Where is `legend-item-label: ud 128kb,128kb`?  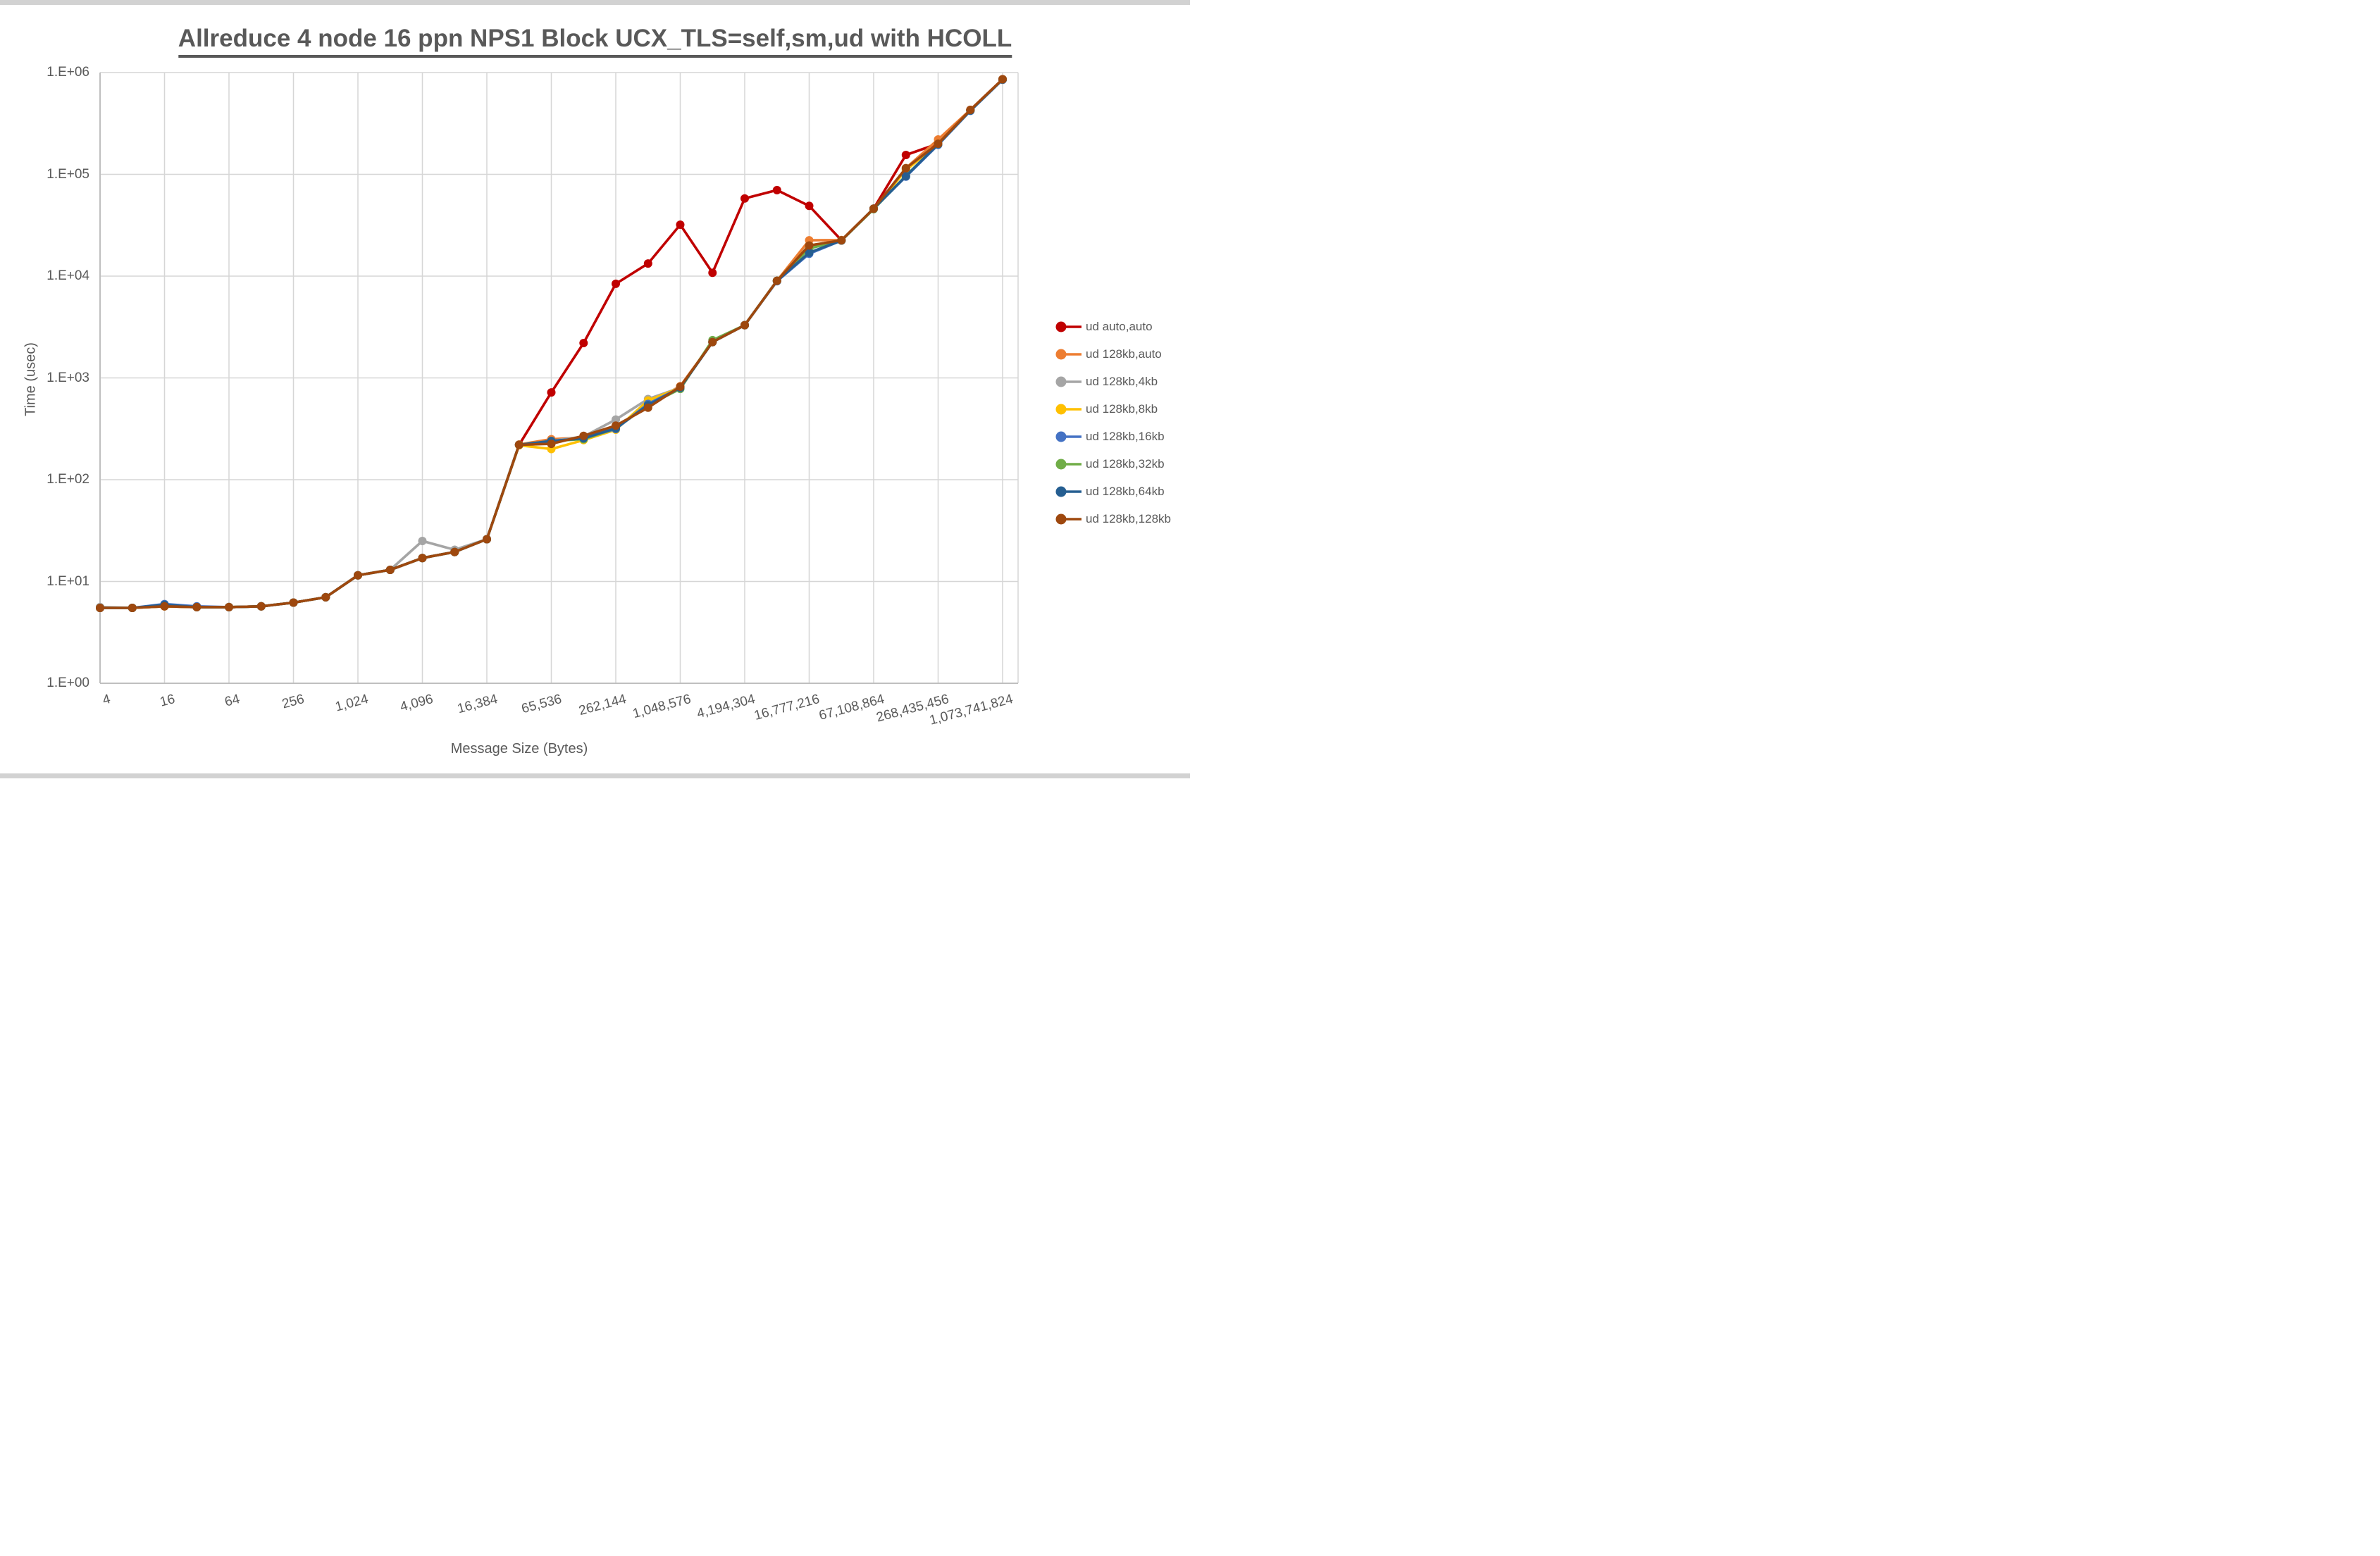
legend-item-label: ud 128kb,128kb is located at coordinates (1128, 518).